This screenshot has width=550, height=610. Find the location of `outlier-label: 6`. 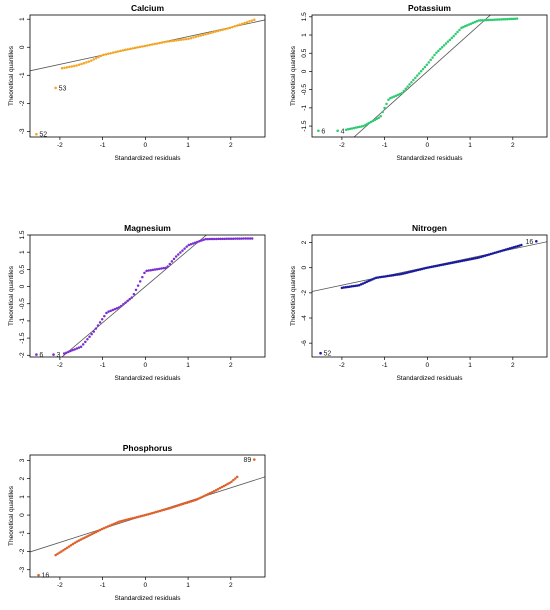

outlier-label: 6 is located at coordinates (323, 131).